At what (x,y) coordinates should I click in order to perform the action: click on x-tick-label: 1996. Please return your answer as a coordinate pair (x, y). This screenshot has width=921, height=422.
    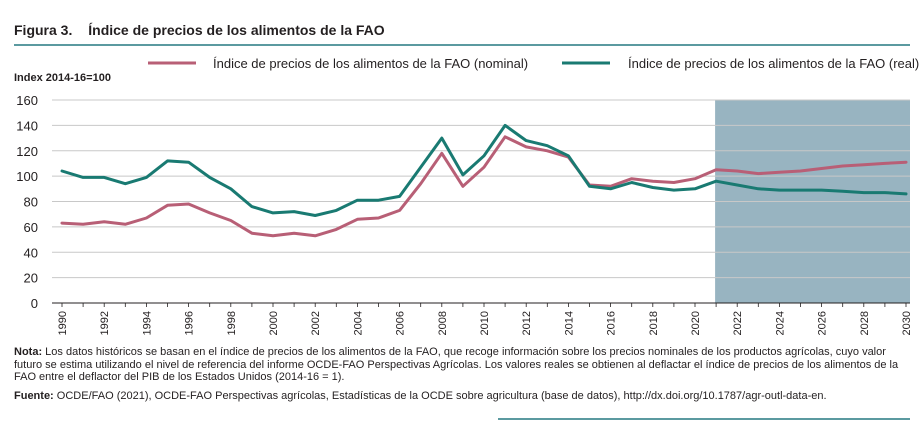
    Looking at the image, I should click on (190, 323).